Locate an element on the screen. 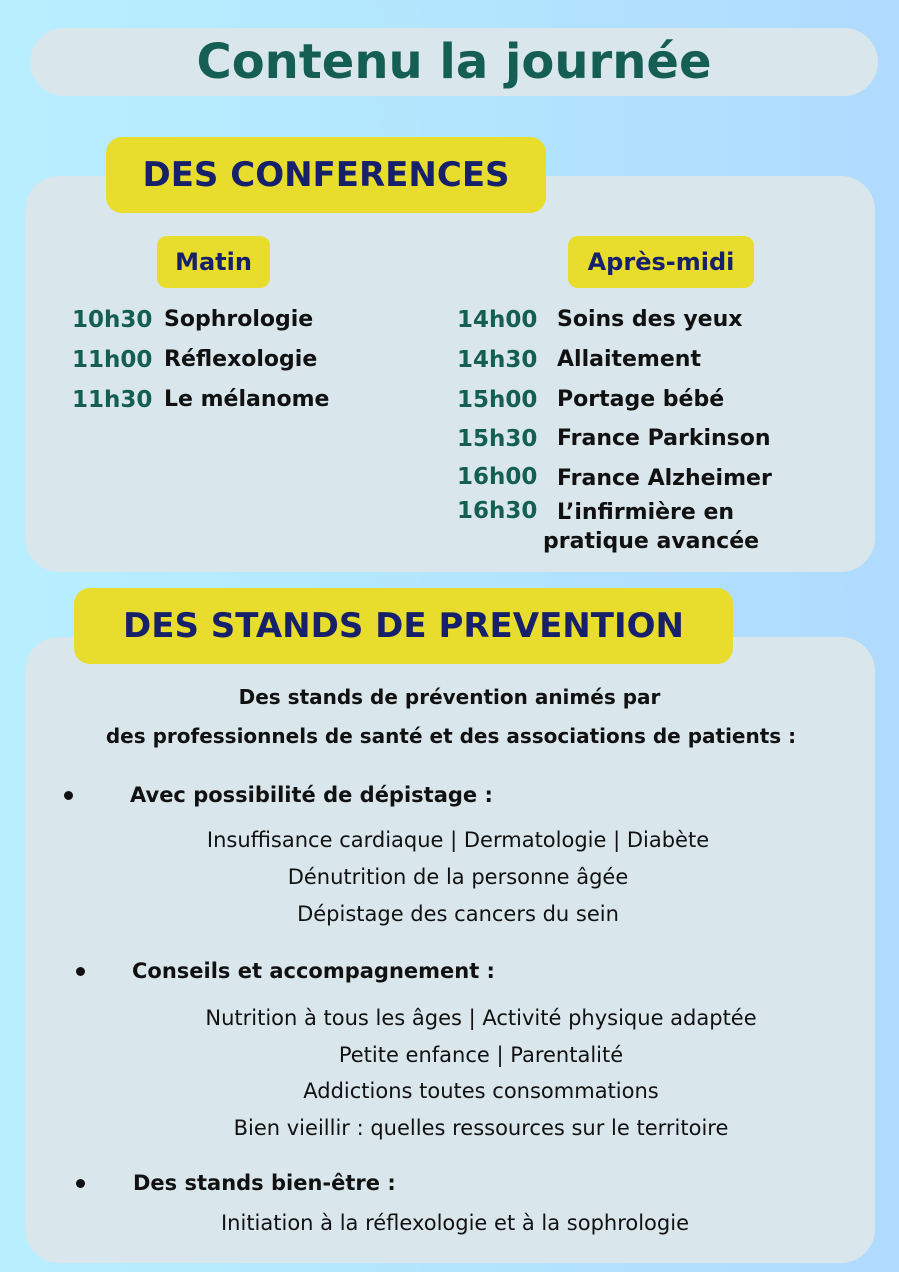 The width and height of the screenshot is (899, 1272). page-title: Contenu la journée is located at coordinates (454, 62).